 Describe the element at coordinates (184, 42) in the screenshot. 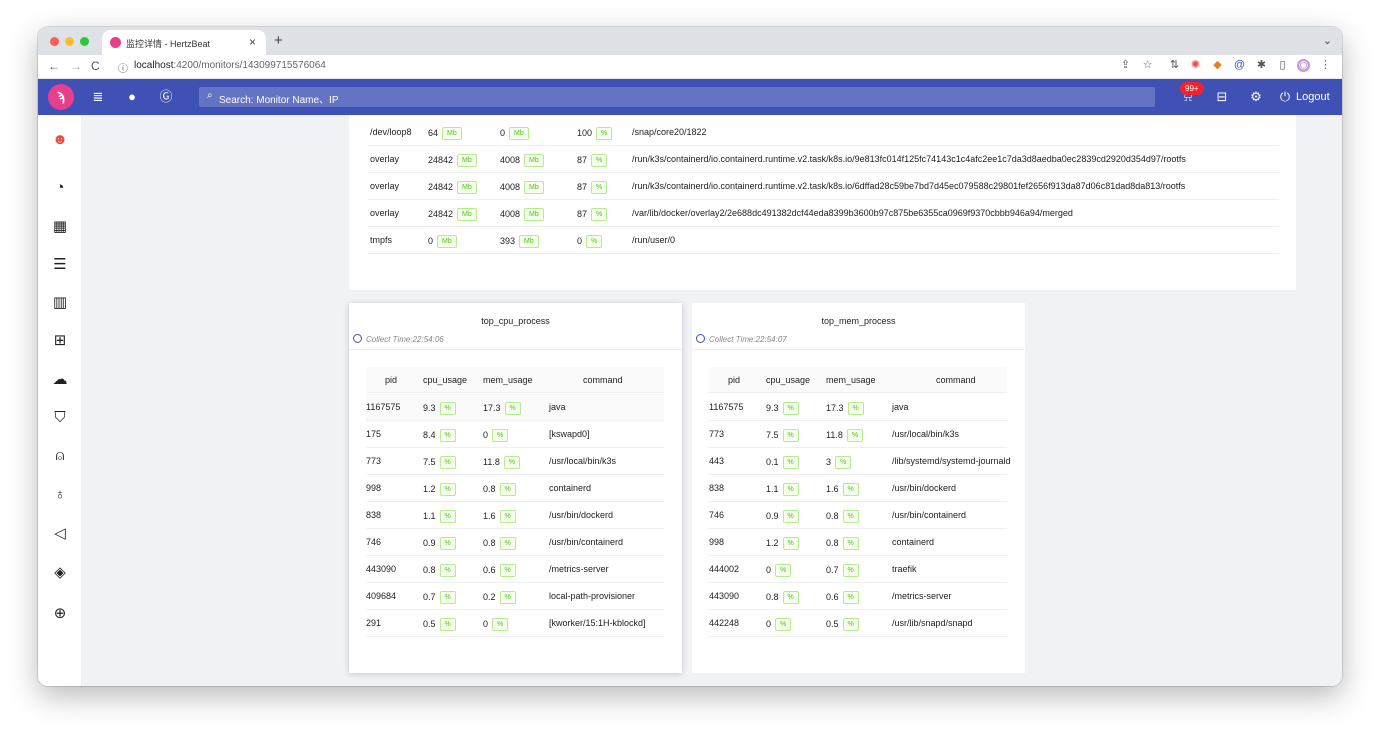

I see `browser-tab: 监控详情 - HertzBeat ×` at that location.